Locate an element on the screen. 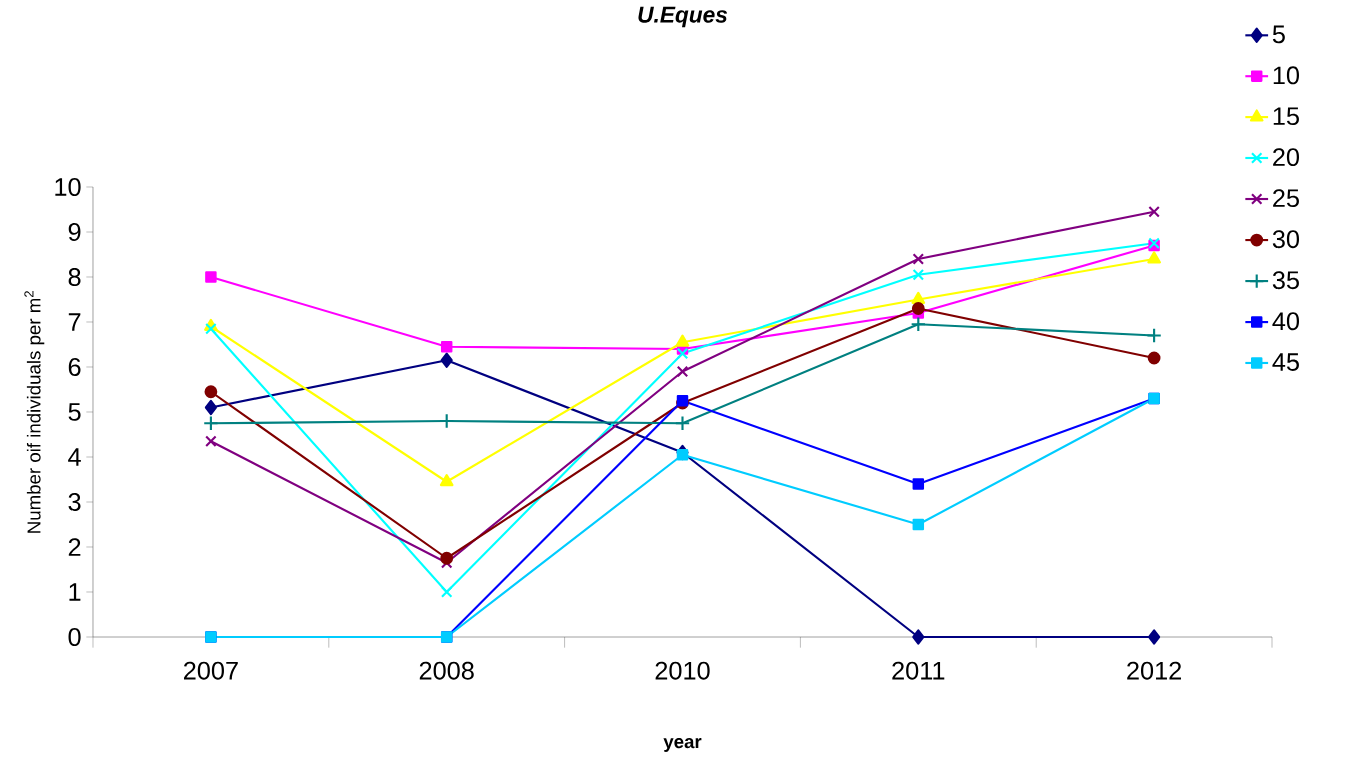 Image resolution: width=1365 pixels, height=758 pixels. y-tick-label: 6 is located at coordinates (74, 367).